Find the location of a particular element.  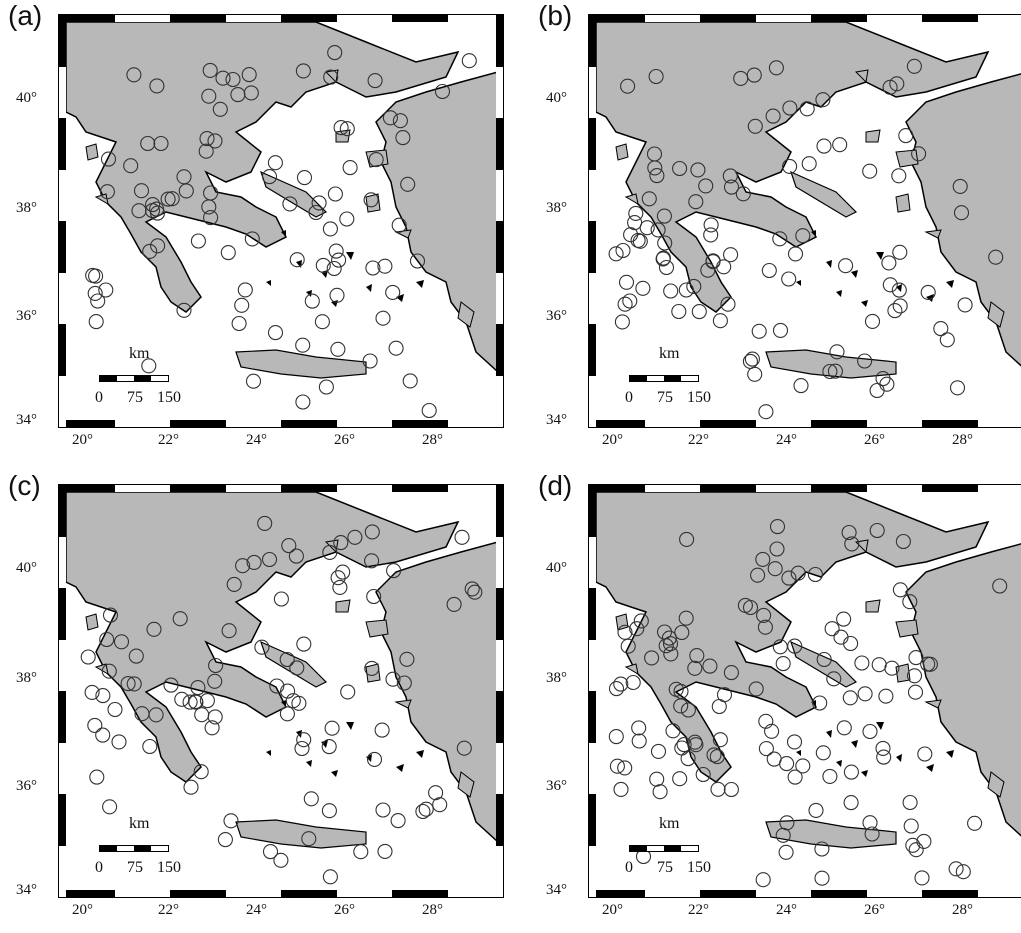

longitude-label: 28° is located at coordinates (432, 440).